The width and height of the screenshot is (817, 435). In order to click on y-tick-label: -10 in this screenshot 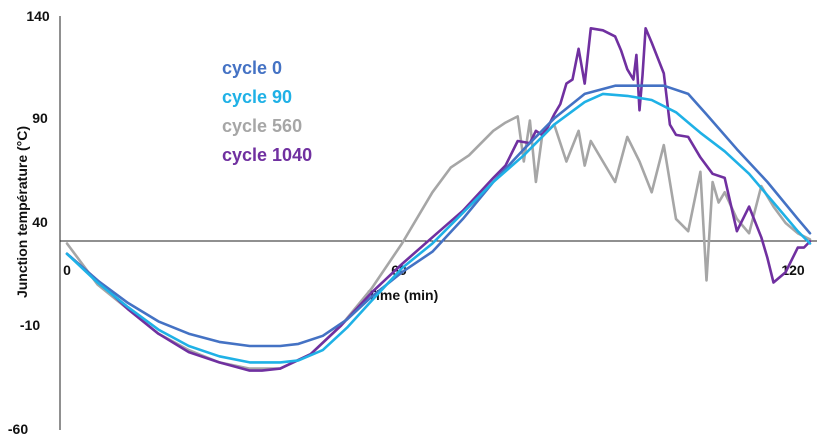, I will do `click(30, 325)`.